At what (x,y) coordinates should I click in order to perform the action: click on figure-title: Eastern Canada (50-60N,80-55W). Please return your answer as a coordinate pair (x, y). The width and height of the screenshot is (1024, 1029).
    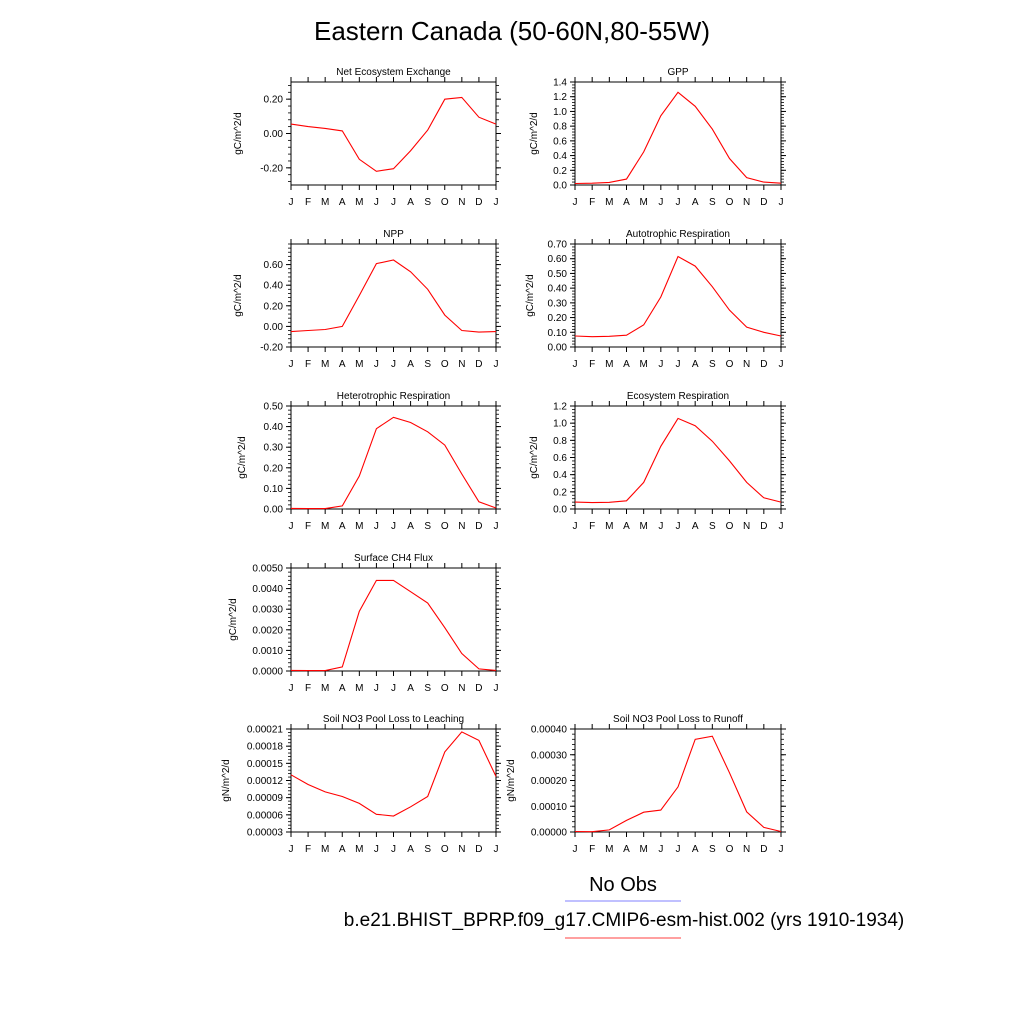
    Looking at the image, I should click on (512, 31).